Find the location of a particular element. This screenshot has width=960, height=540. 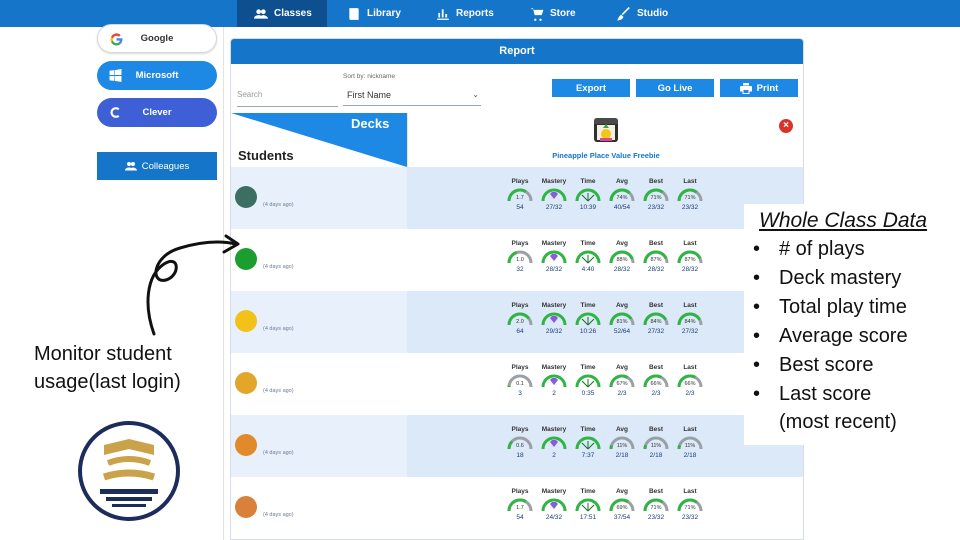

whole-class-data-box is located at coordinates (844, 324).